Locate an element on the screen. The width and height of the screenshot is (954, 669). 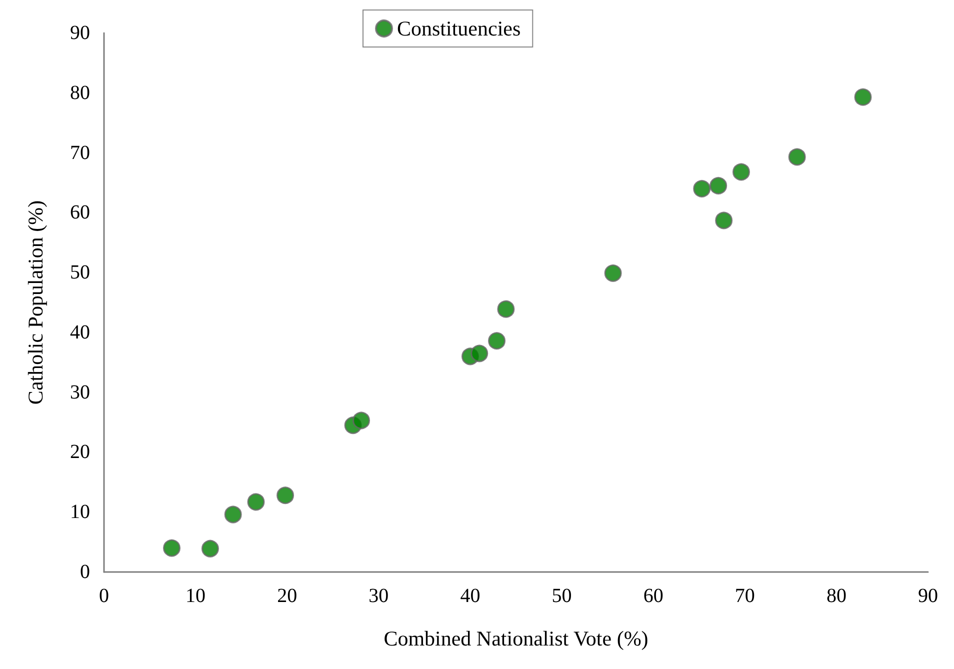
y-tick-label: 90 is located at coordinates (80, 33).